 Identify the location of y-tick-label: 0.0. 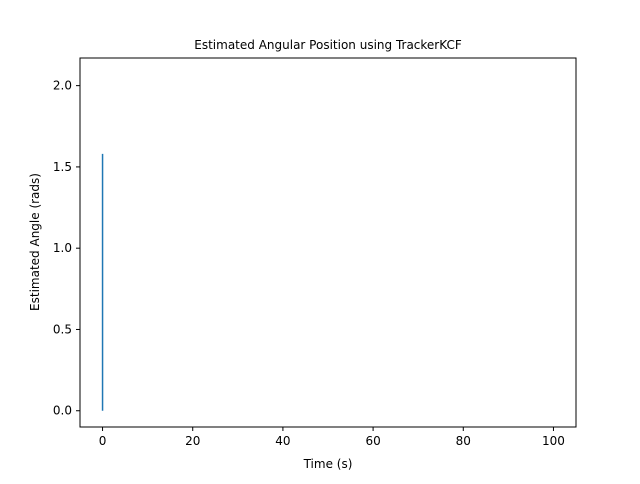
(62, 411).